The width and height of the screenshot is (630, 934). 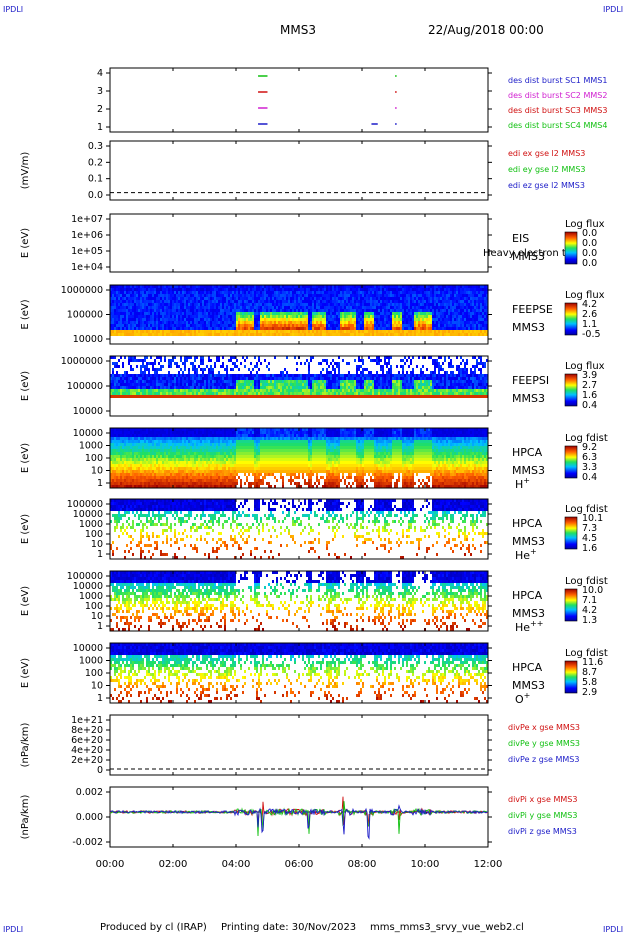 What do you see at coordinates (298, 30) in the screenshot?
I see `spacecraft-title: MMS3` at bounding box center [298, 30].